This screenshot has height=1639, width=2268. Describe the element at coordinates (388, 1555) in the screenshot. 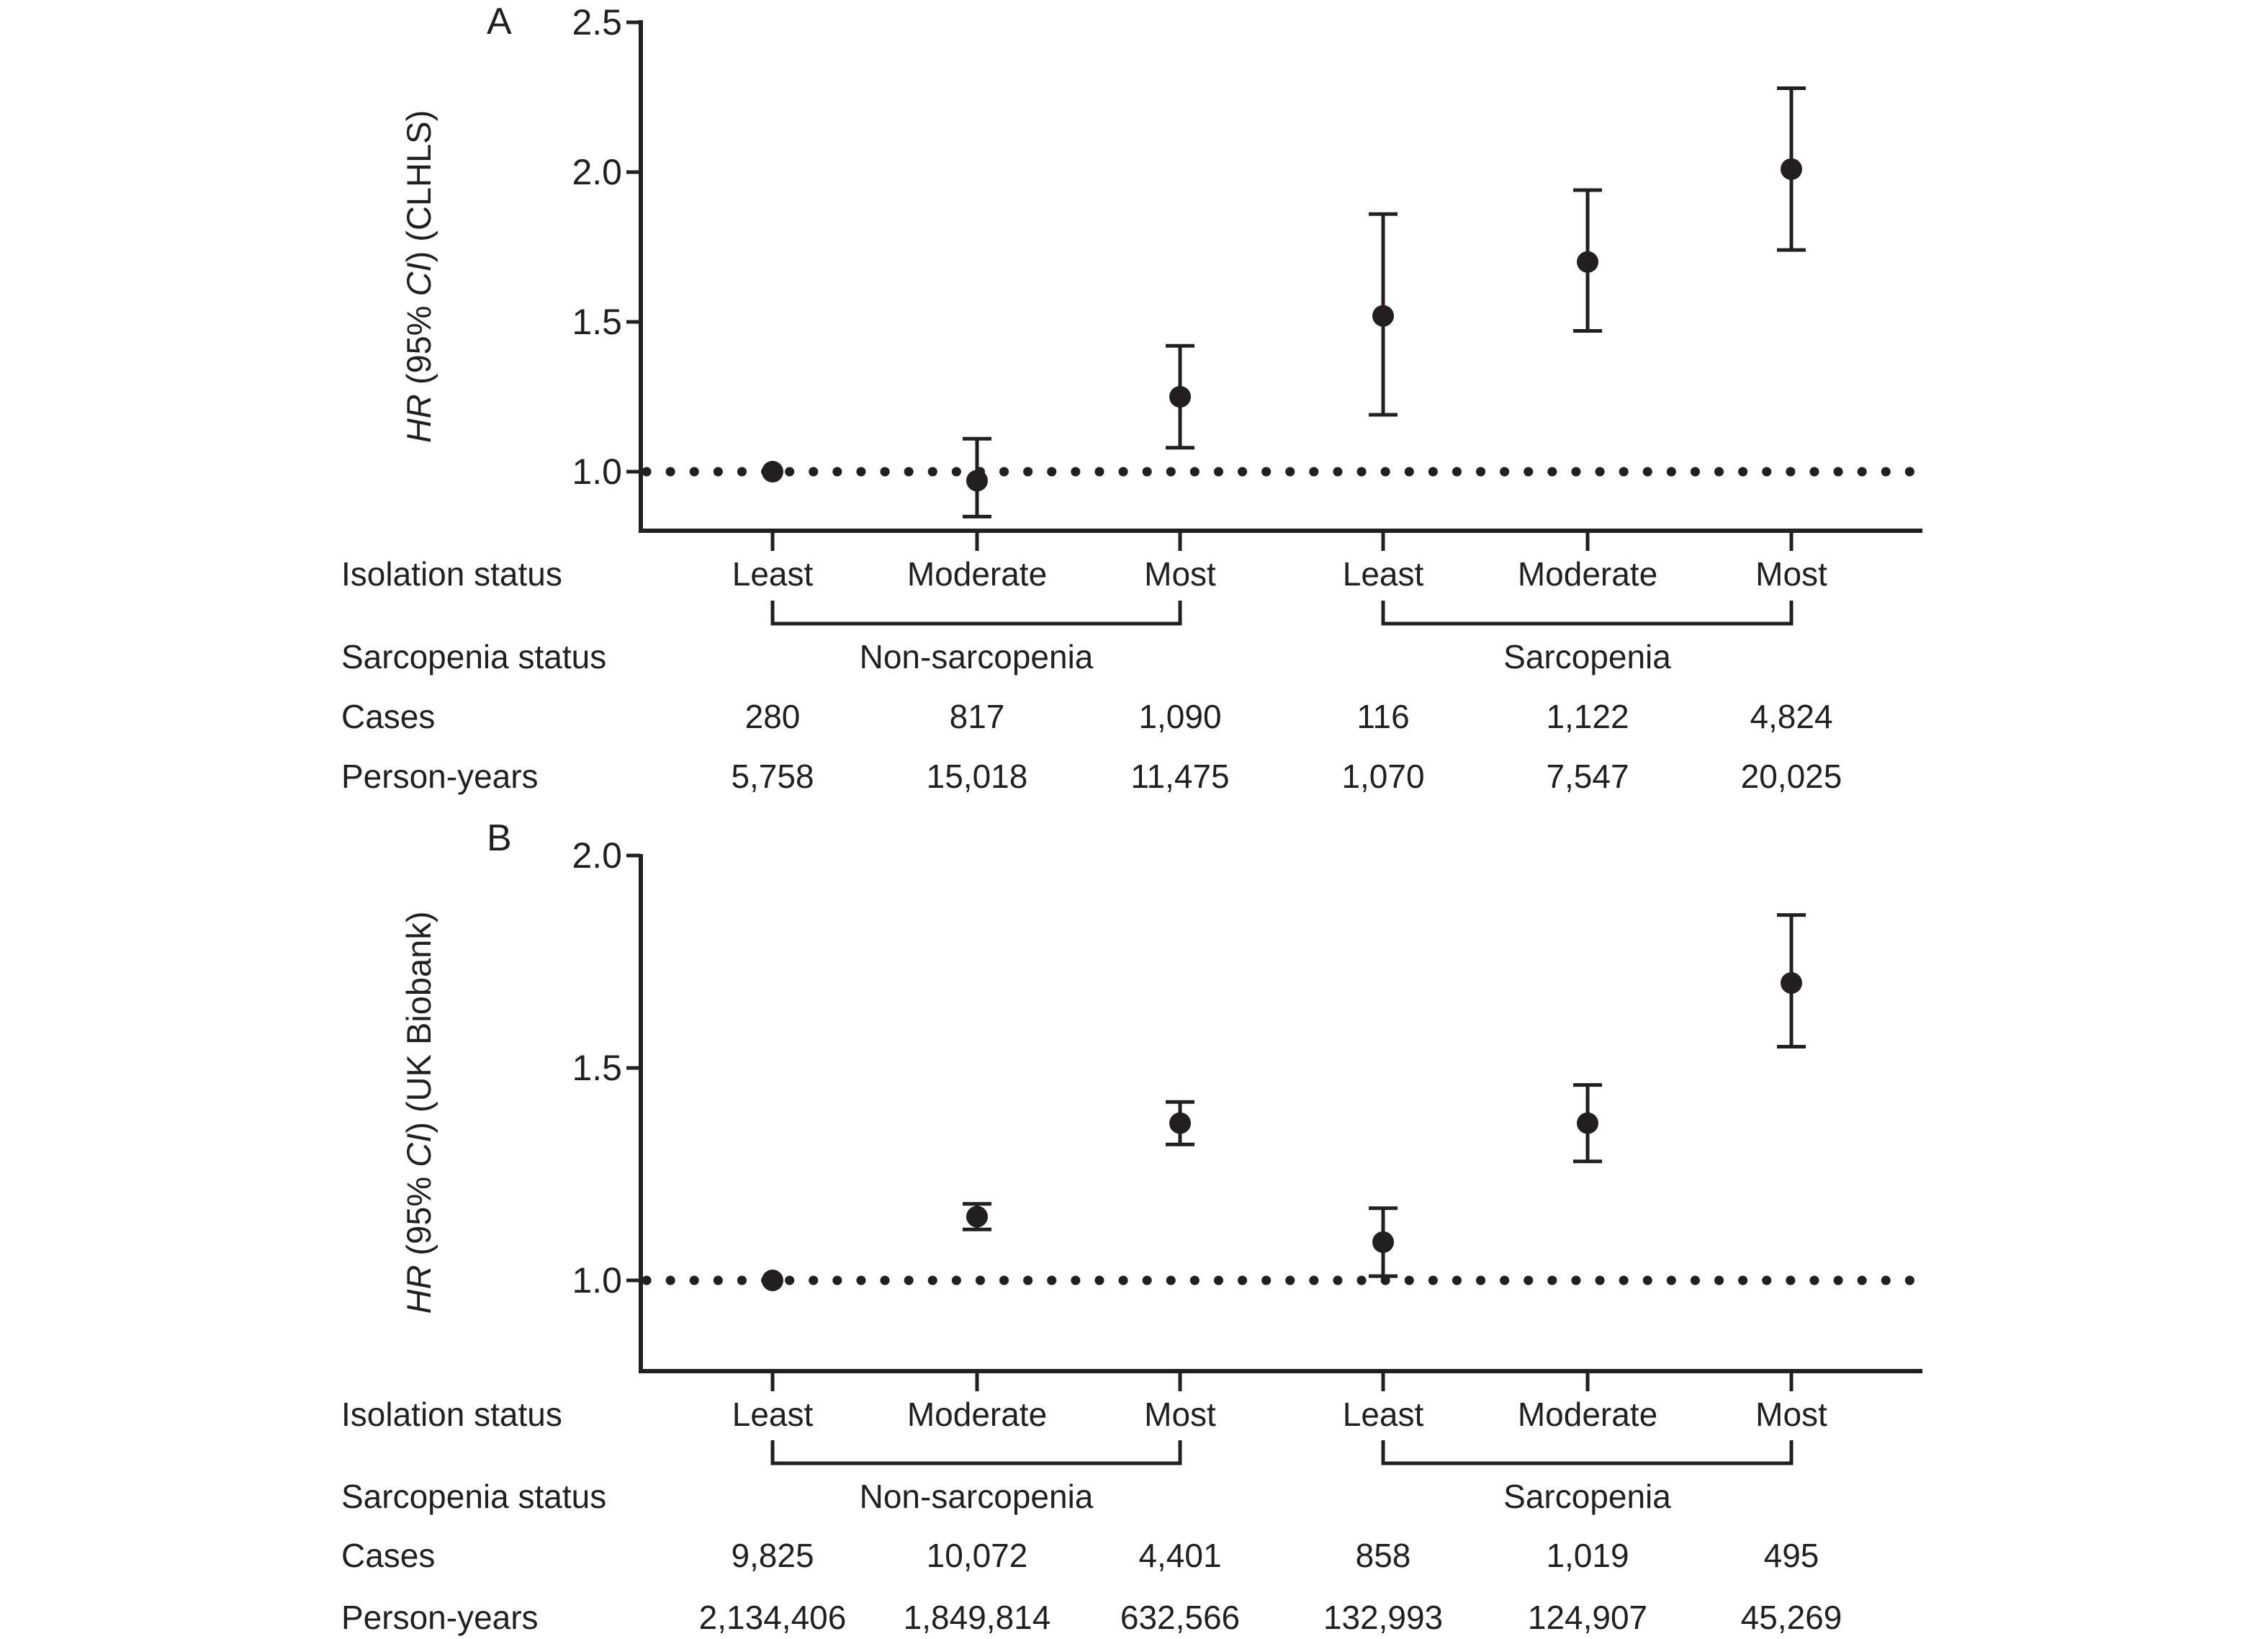

I see `panel-b-row-label-cases: Cases` at that location.